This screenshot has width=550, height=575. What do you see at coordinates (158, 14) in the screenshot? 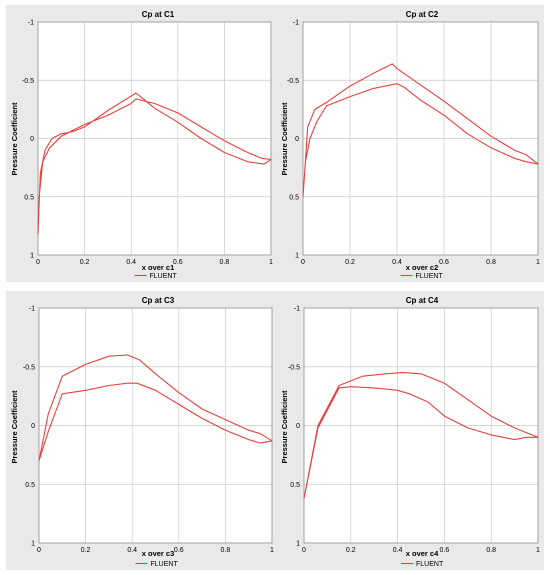
I see `chart-title: Cp at C1` at bounding box center [158, 14].